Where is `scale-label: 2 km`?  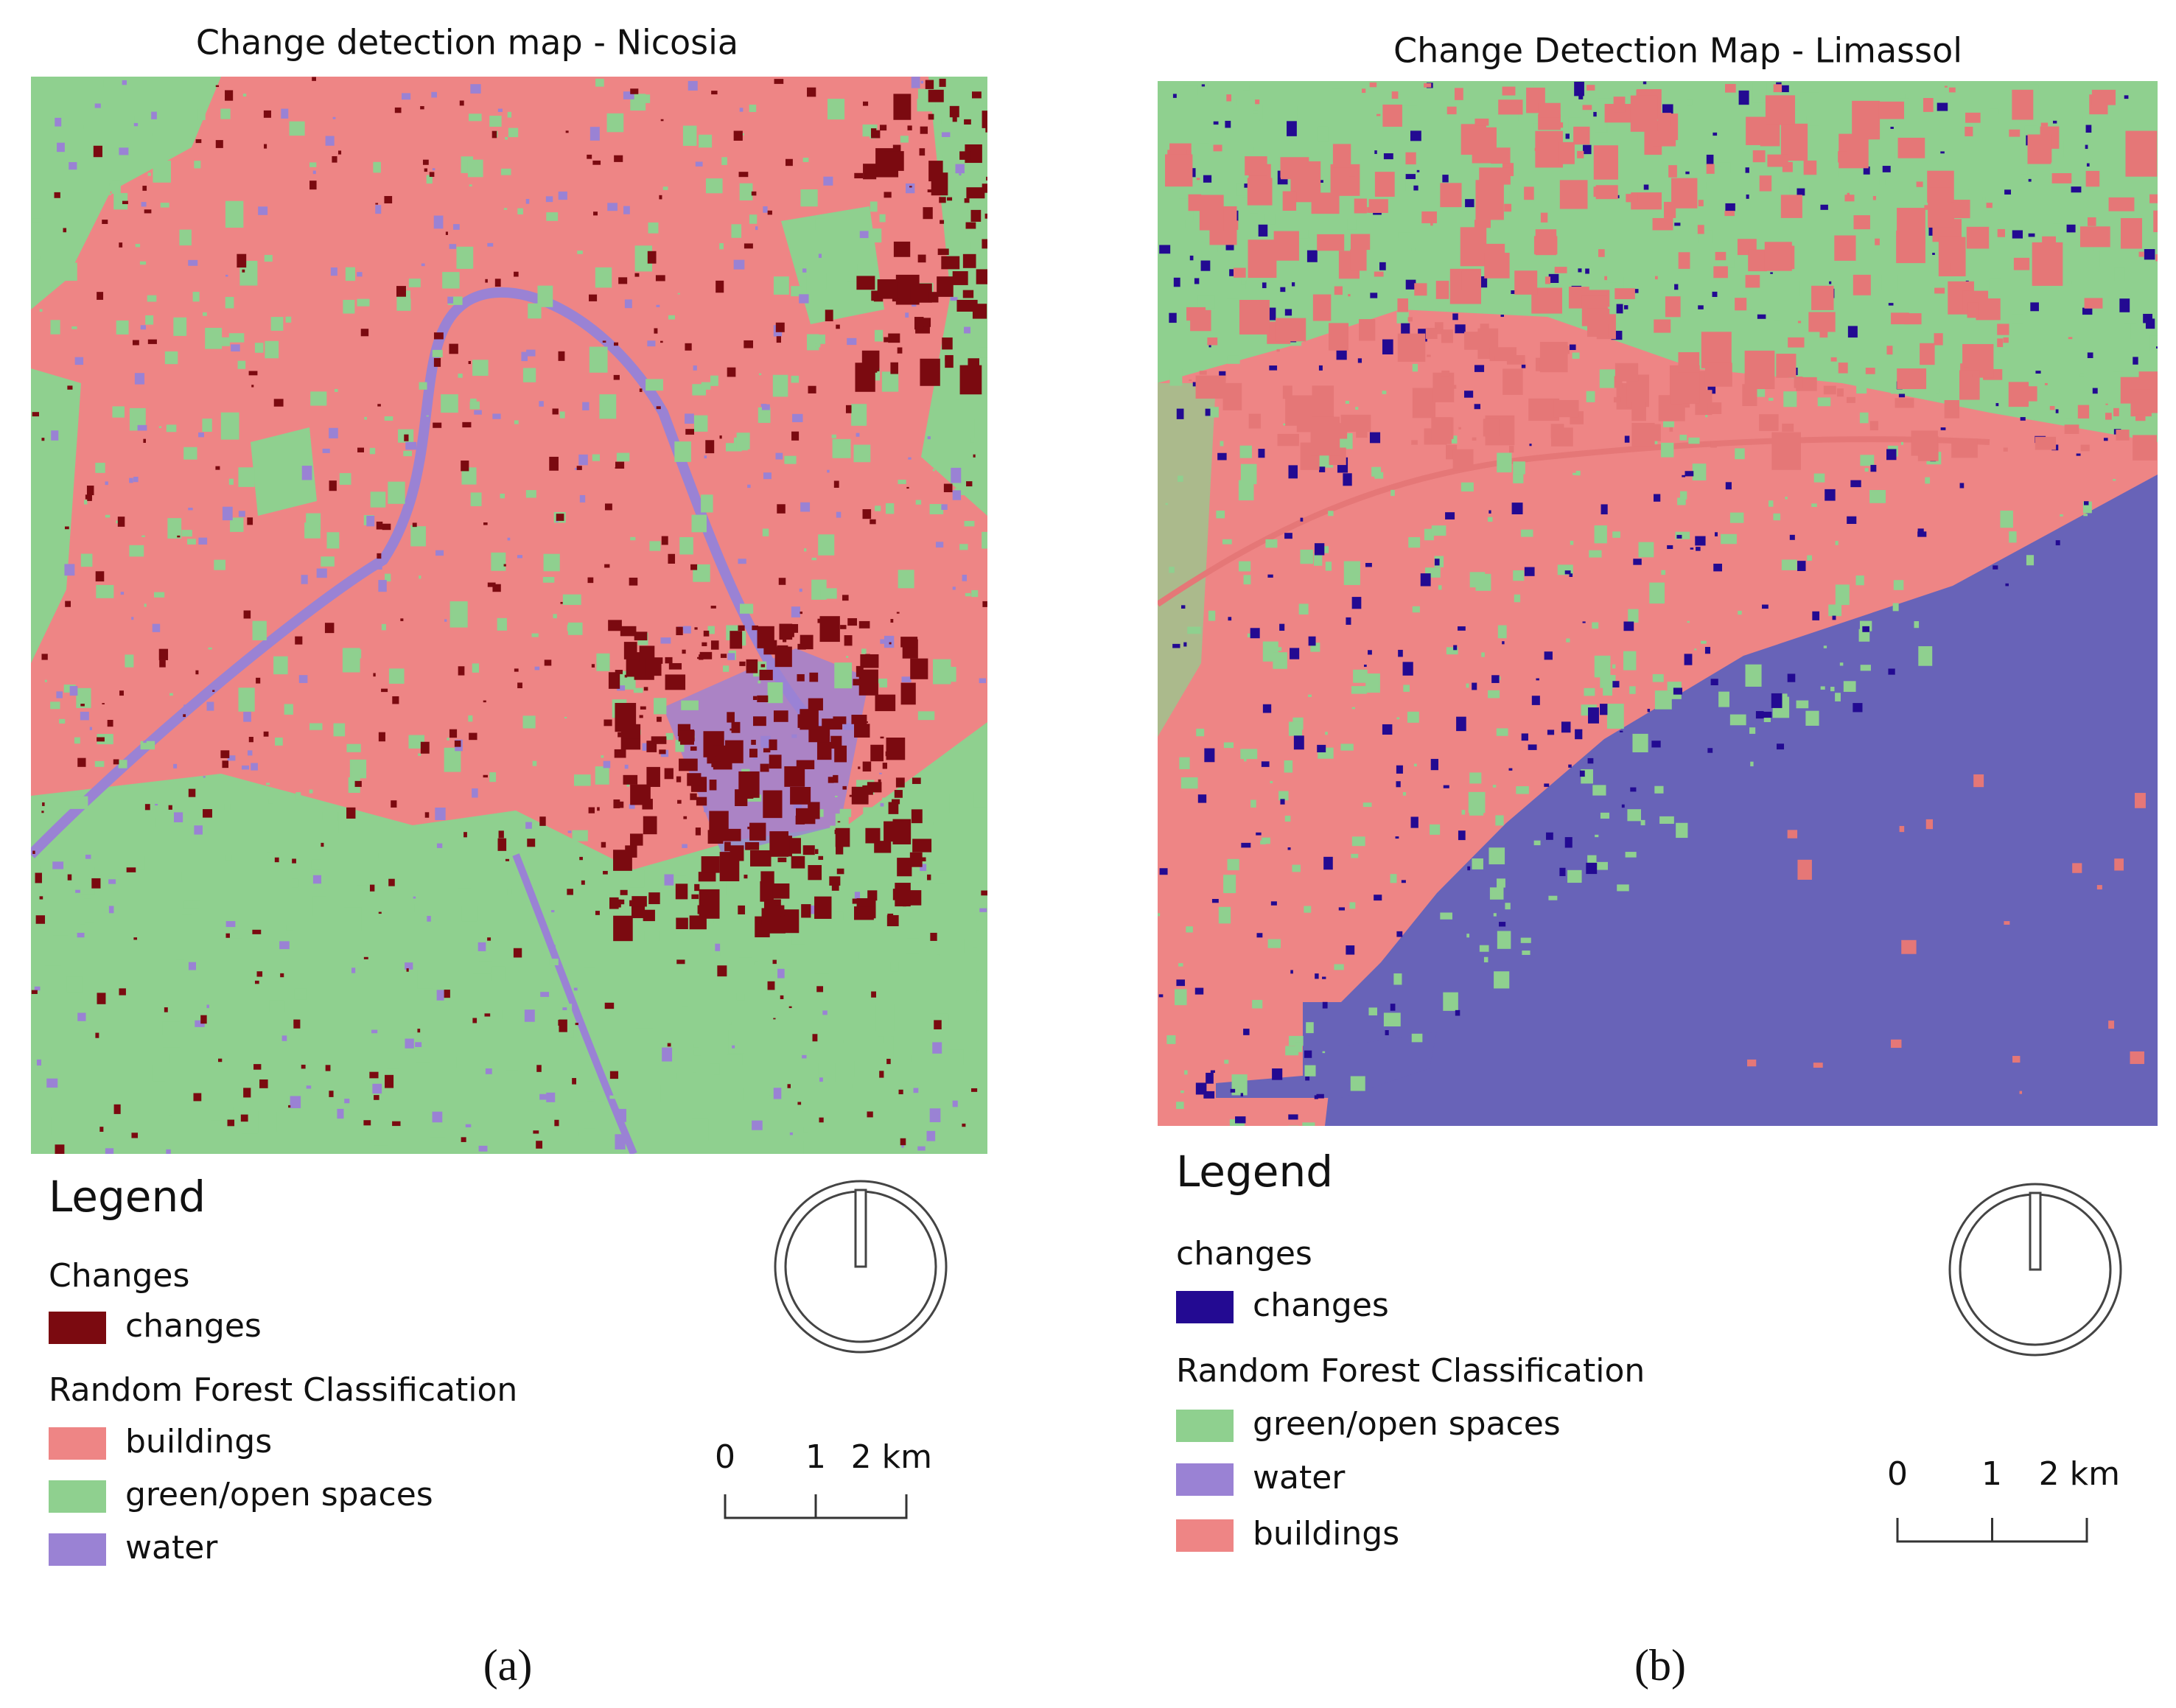 scale-label: 2 km is located at coordinates (2080, 1474).